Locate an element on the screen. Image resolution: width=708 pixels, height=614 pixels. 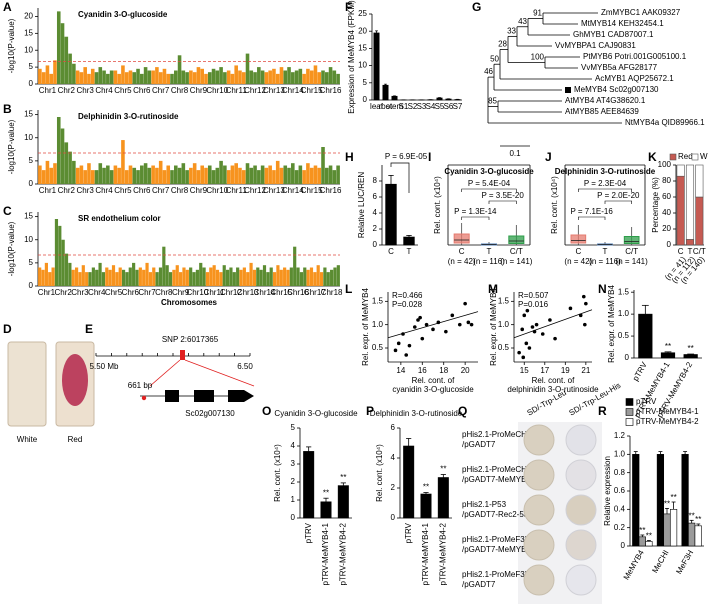
y-tick-label: 0.8 is located at coordinates (620, 472).